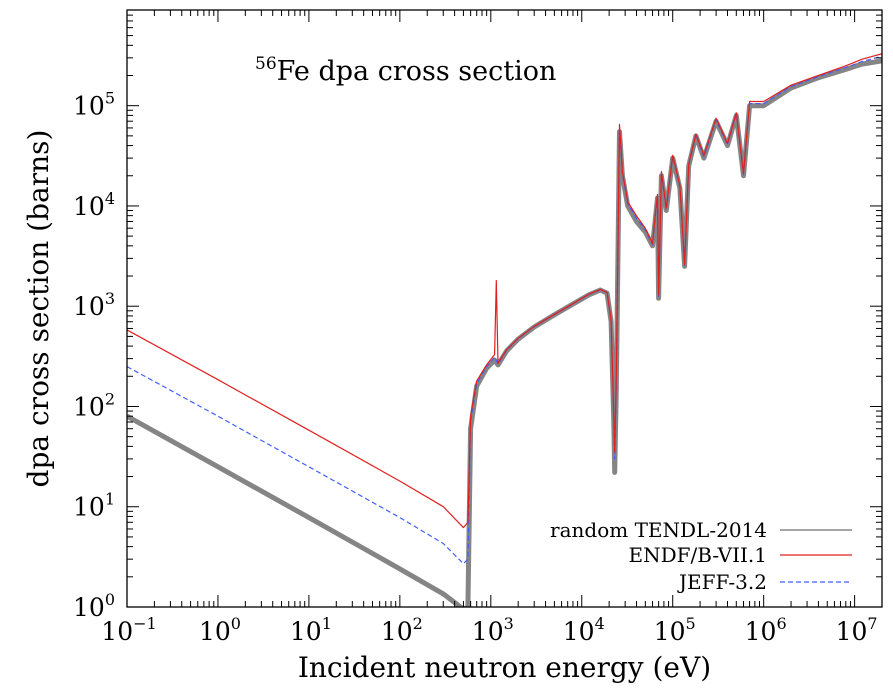  Describe the element at coordinates (220, 630) in the screenshot. I see `x-tick-label: 10⁰` at that location.